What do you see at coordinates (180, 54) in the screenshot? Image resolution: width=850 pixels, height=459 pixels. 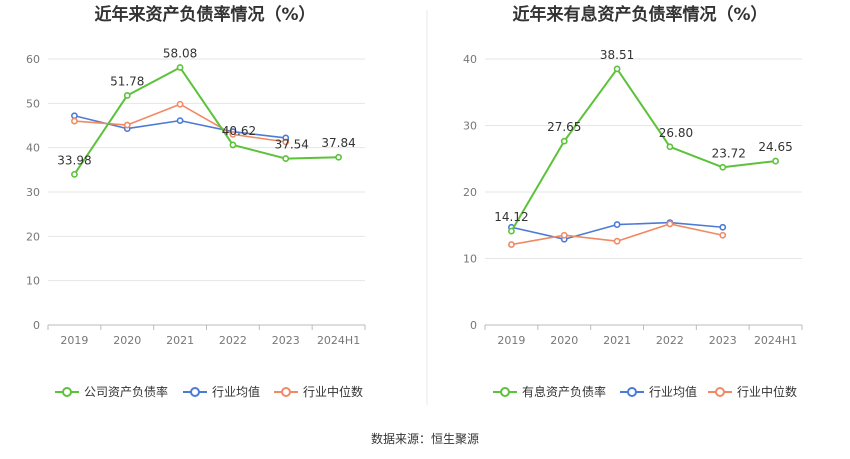 I see `data-label: 58.08` at bounding box center [180, 54].